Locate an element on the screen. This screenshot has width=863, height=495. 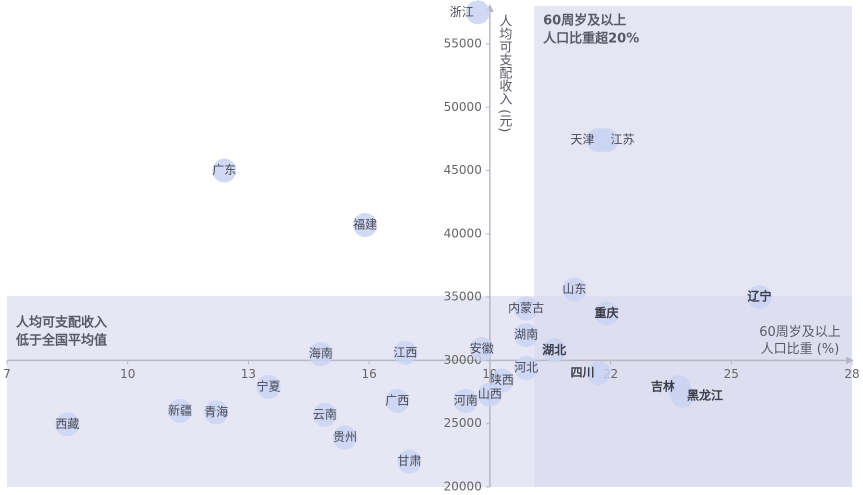
data-point-label: 内蒙古 is located at coordinates (526, 307).